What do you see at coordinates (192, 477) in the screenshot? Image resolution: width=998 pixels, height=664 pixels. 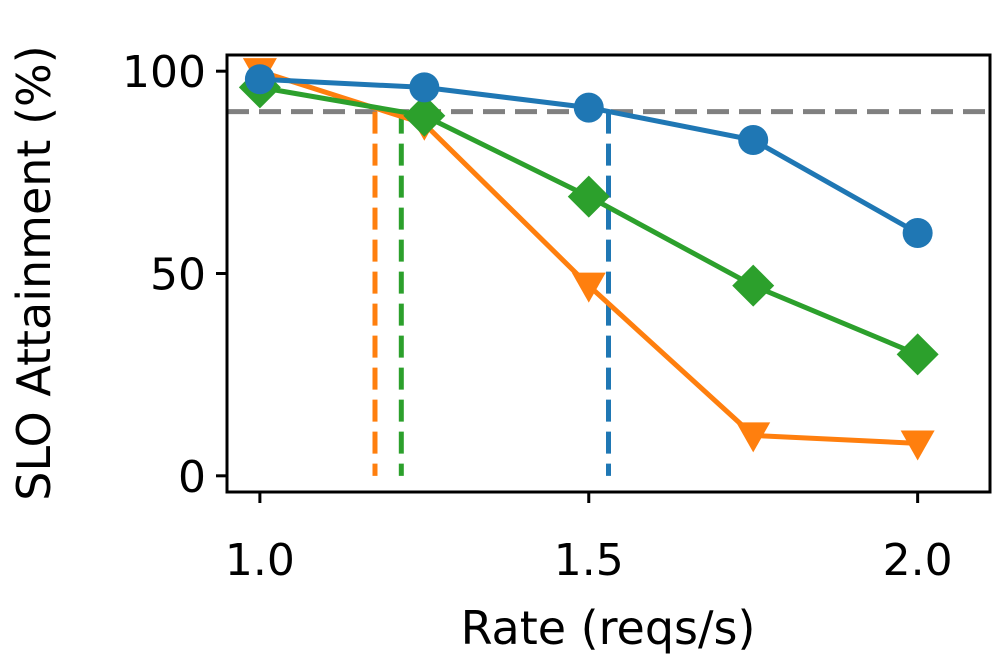 I see `y-tick-label: 0` at bounding box center [192, 477].